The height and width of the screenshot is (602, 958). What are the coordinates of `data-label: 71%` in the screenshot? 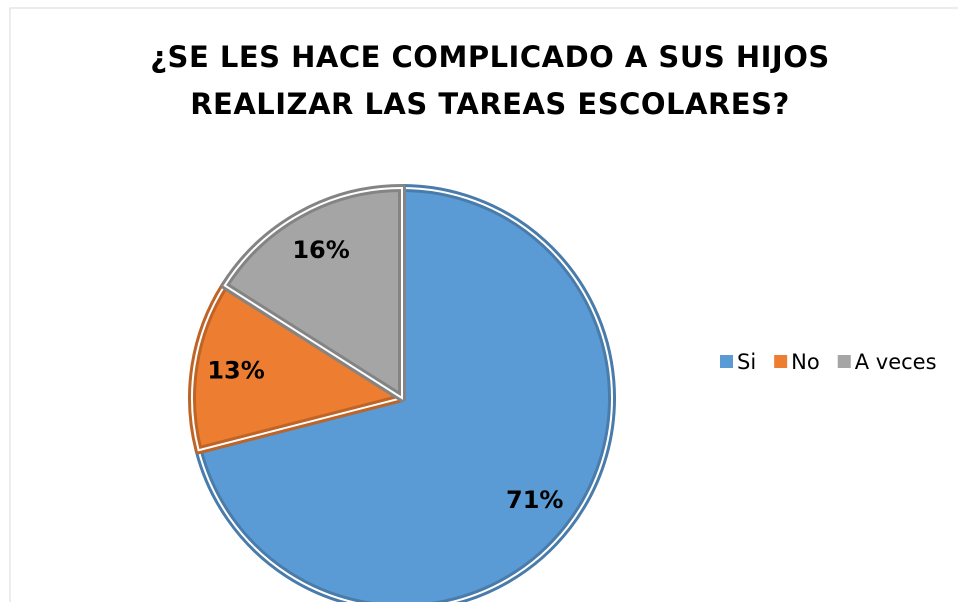 It's located at (534, 500).